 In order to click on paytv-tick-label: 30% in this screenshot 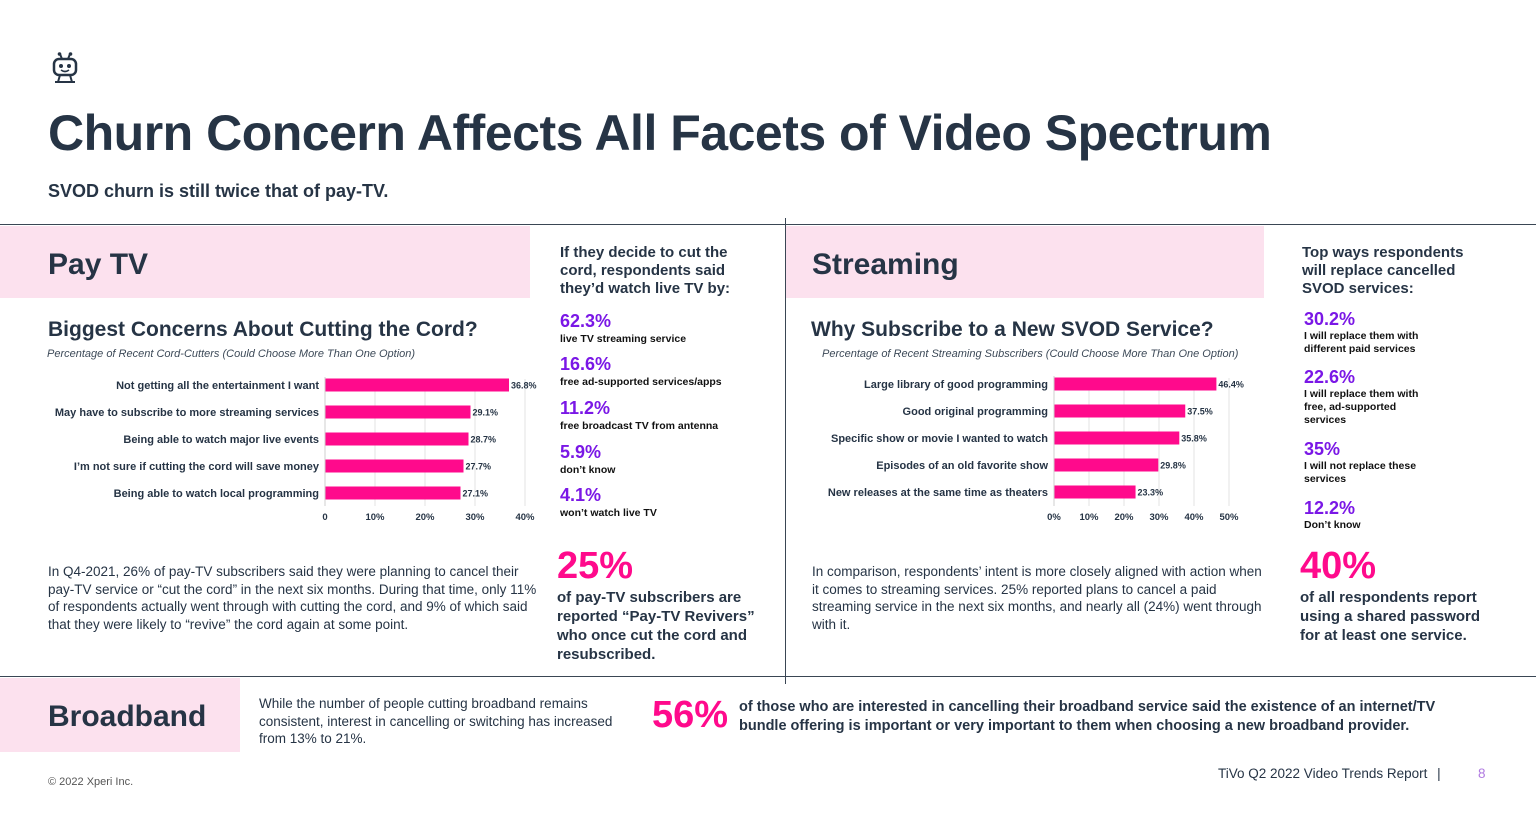, I will do `click(475, 517)`.